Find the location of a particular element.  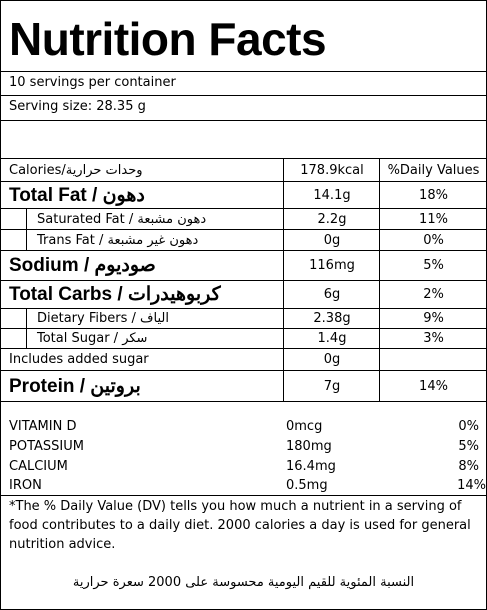

amount: 116mg is located at coordinates (331, 265).